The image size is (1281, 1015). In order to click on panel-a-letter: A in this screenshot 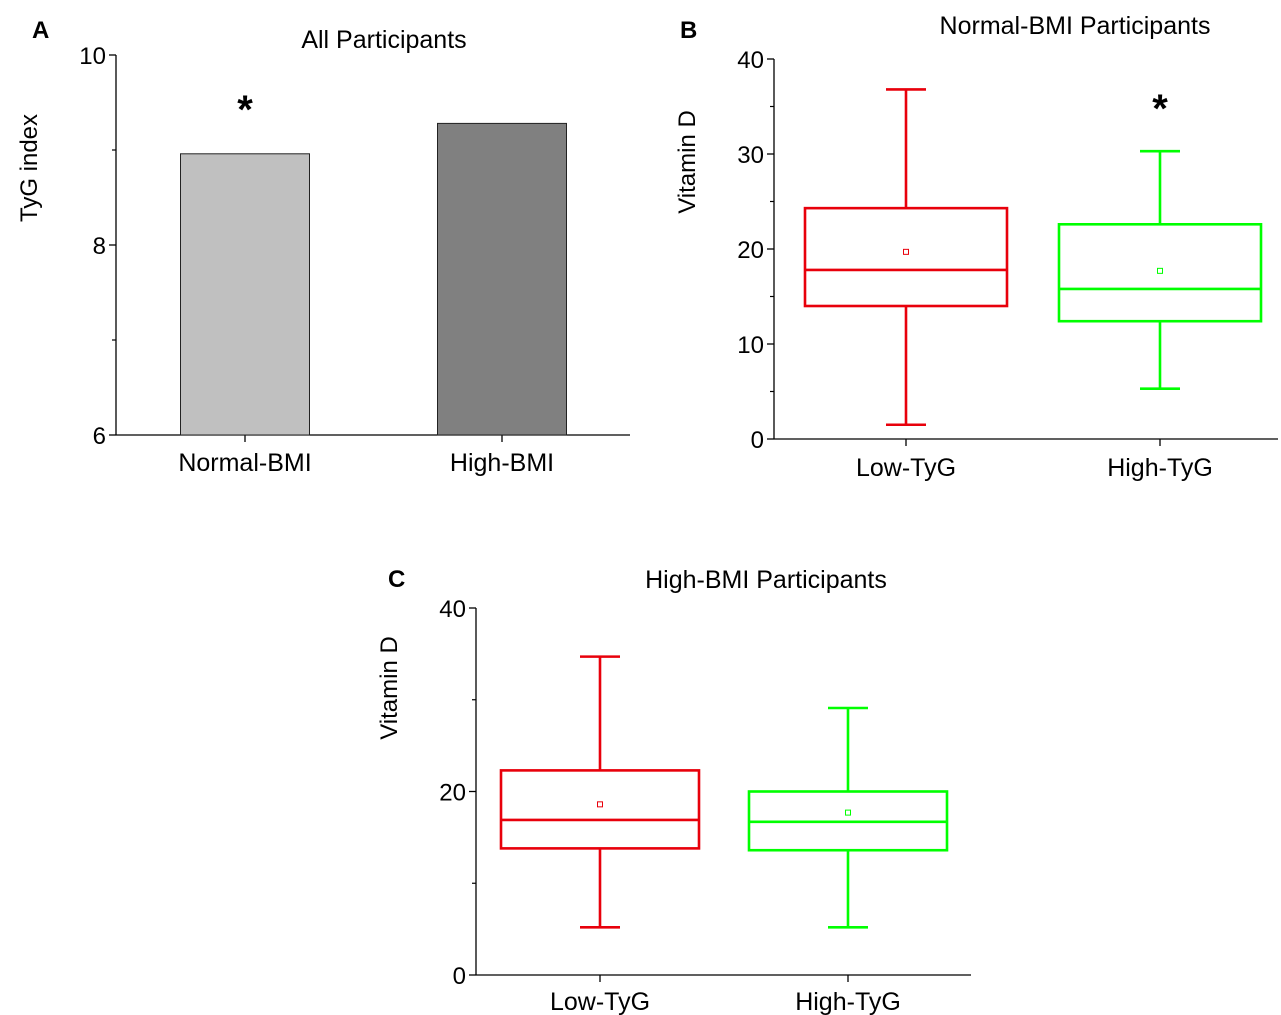, I will do `click(40, 30)`.